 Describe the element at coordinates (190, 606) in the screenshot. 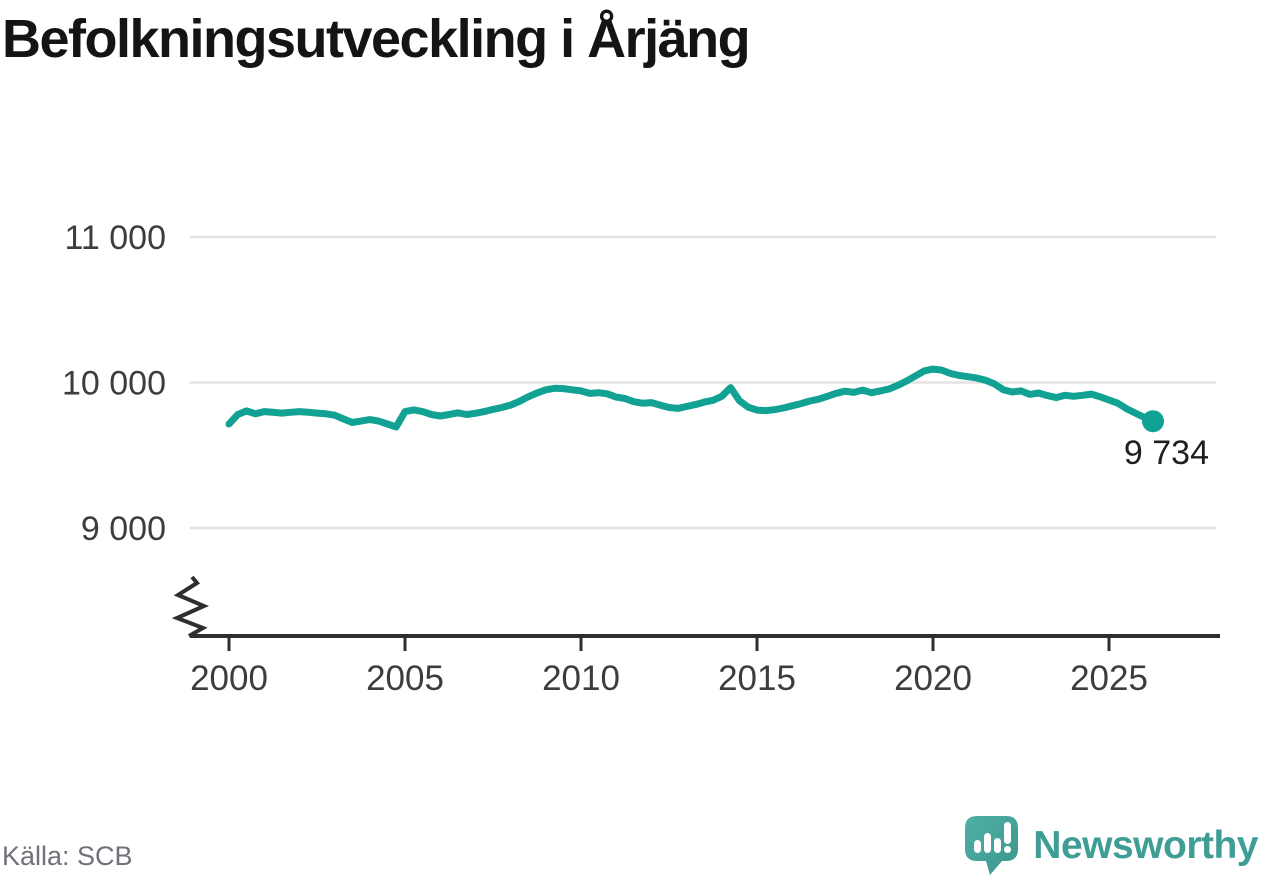

I see `axis-break-icon` at that location.